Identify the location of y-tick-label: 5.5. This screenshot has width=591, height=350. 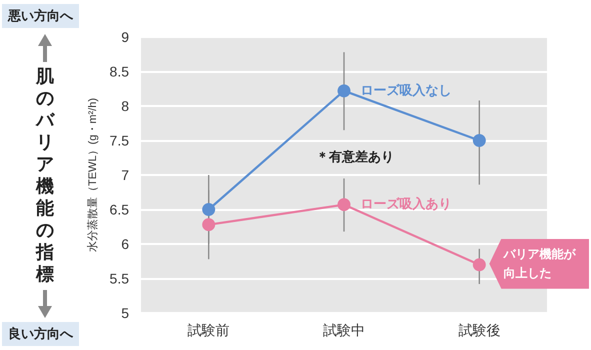
(120, 278).